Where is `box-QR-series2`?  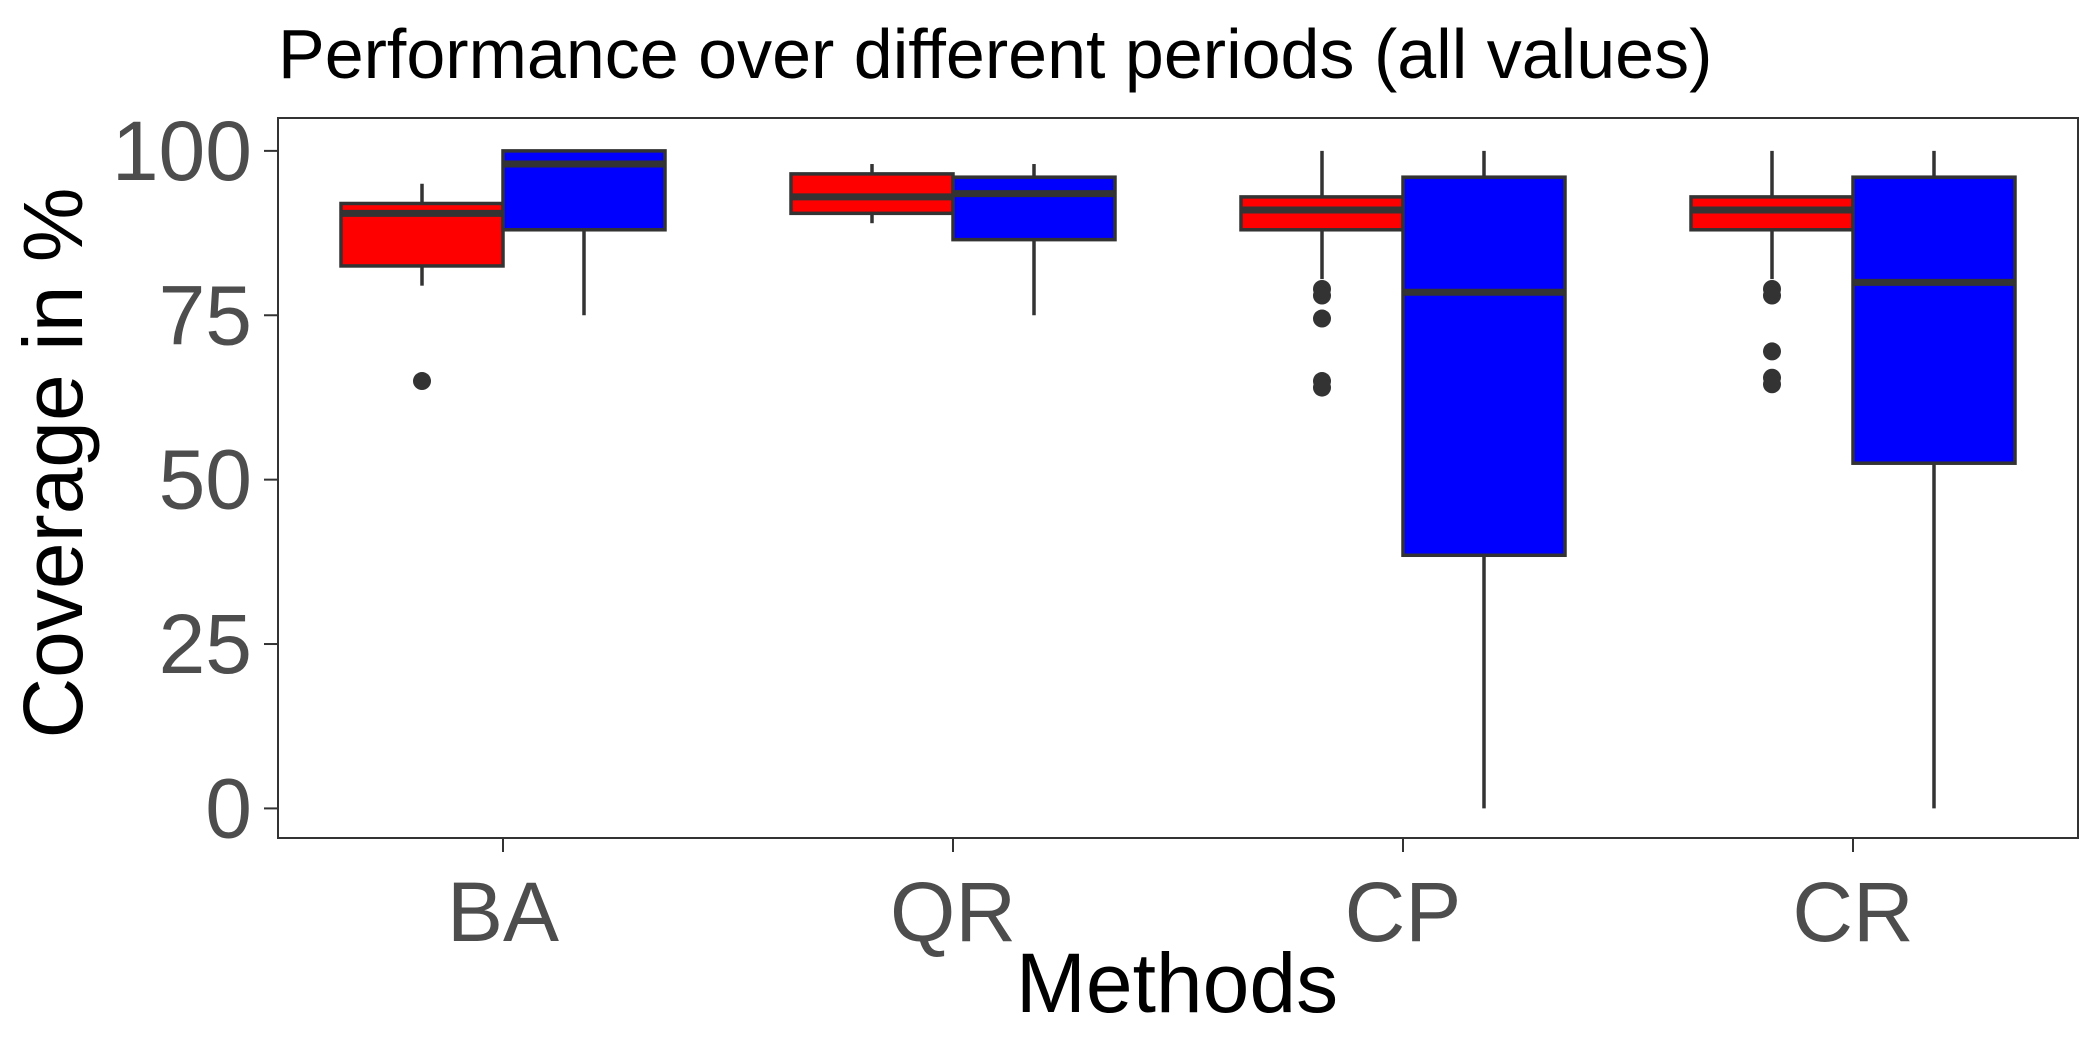
box-QR-series2 is located at coordinates (1034, 240).